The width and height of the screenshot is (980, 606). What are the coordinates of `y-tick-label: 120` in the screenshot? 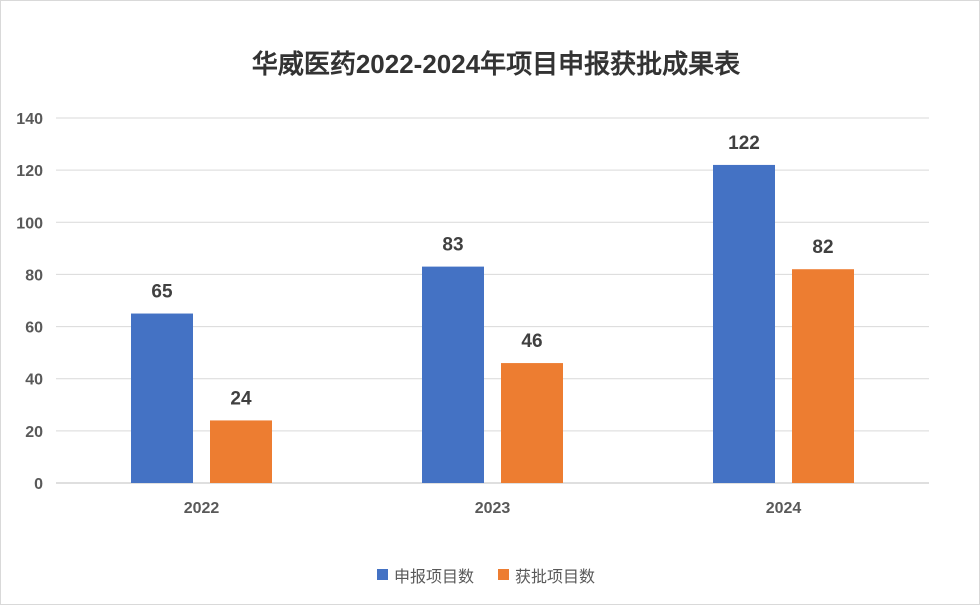 It's located at (29, 171).